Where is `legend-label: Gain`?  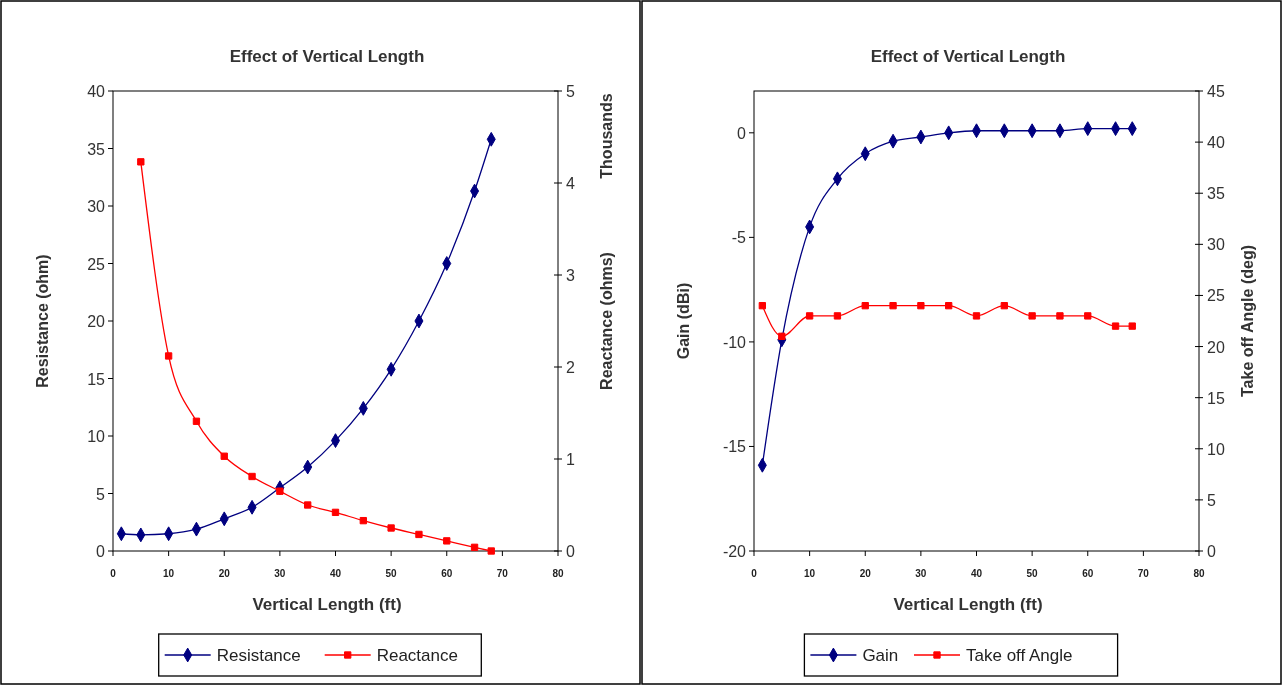
legend-label: Gain is located at coordinates (880, 655).